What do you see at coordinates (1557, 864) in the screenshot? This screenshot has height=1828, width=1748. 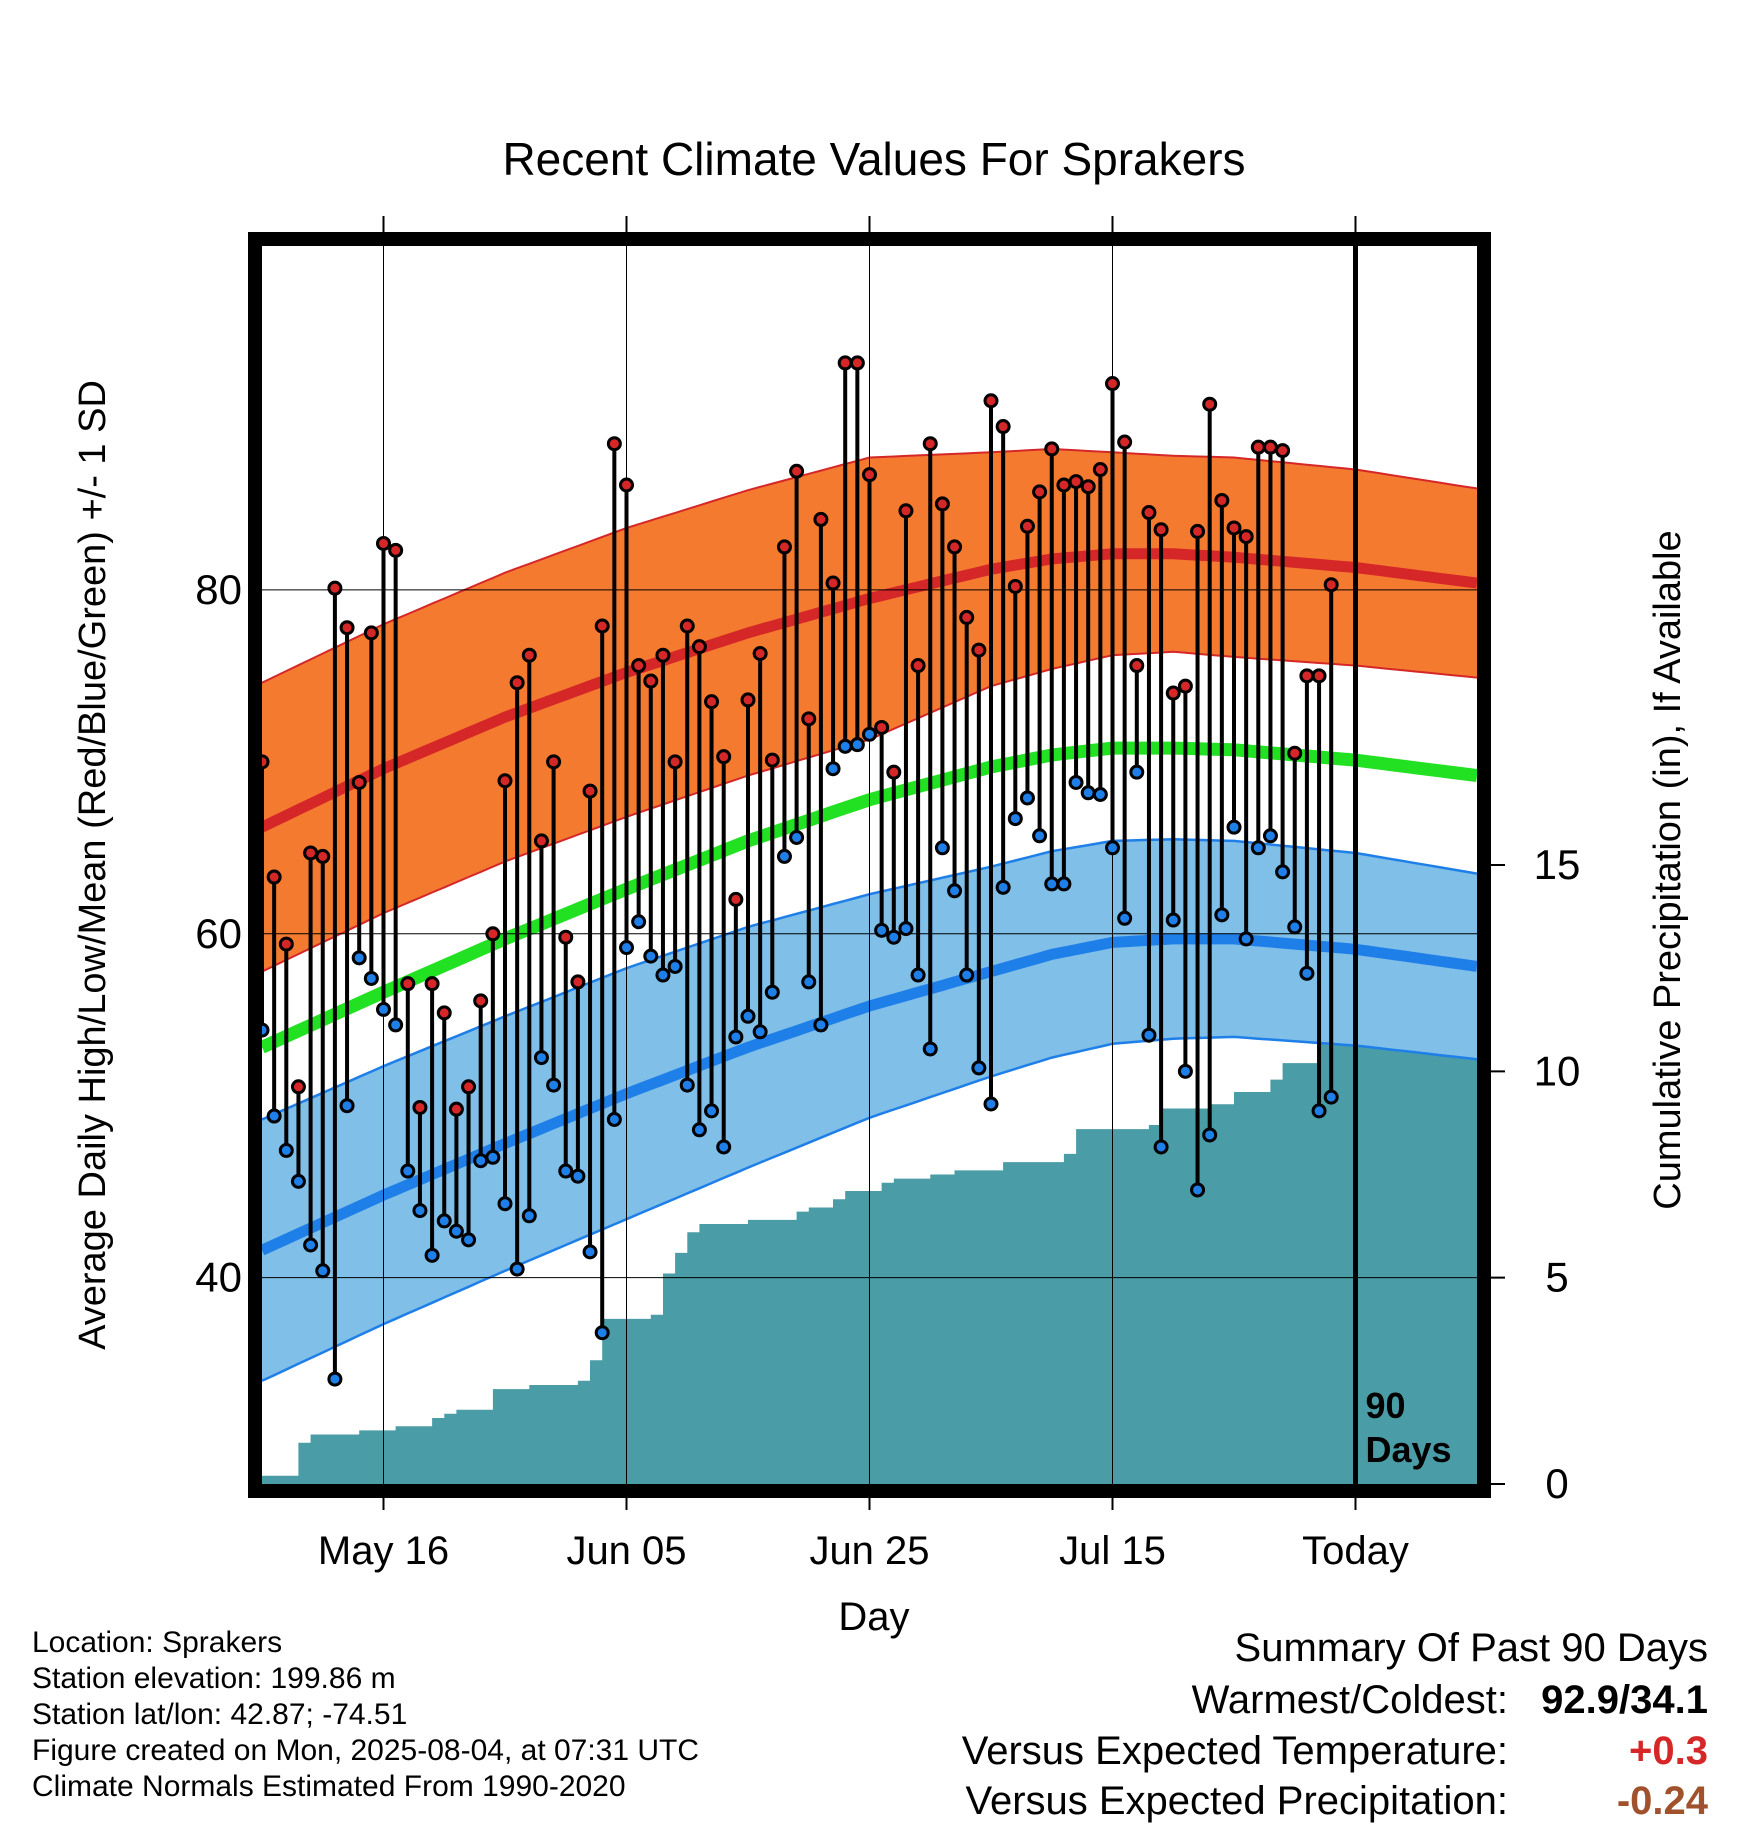 I see `y2-tick-label: 15` at bounding box center [1557, 864].